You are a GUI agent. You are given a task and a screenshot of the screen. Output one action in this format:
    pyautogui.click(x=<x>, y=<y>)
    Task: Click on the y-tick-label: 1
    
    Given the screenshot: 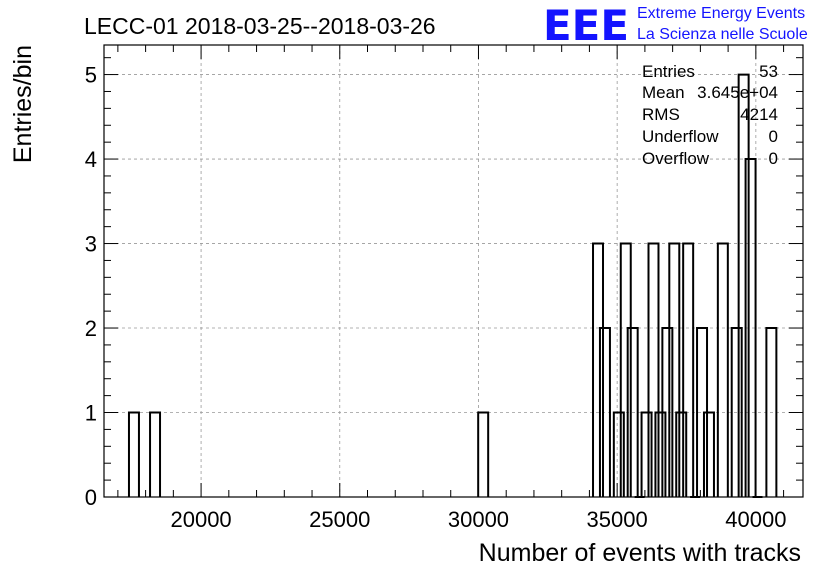 What is the action you would take?
    pyautogui.click(x=91, y=413)
    